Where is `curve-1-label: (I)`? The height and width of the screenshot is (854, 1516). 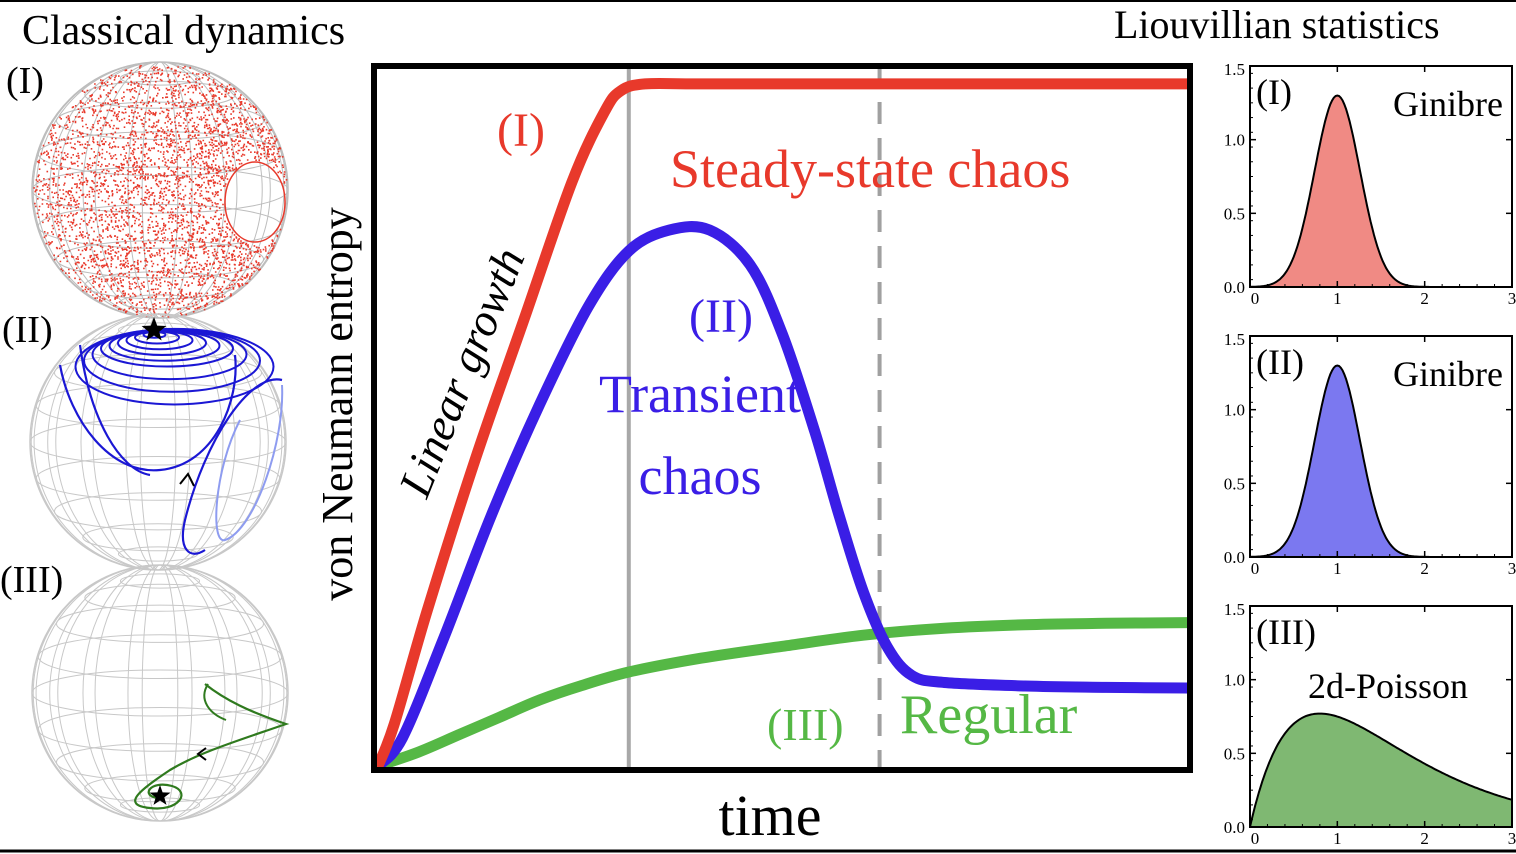
curve-1-label: (I) is located at coordinates (521, 130).